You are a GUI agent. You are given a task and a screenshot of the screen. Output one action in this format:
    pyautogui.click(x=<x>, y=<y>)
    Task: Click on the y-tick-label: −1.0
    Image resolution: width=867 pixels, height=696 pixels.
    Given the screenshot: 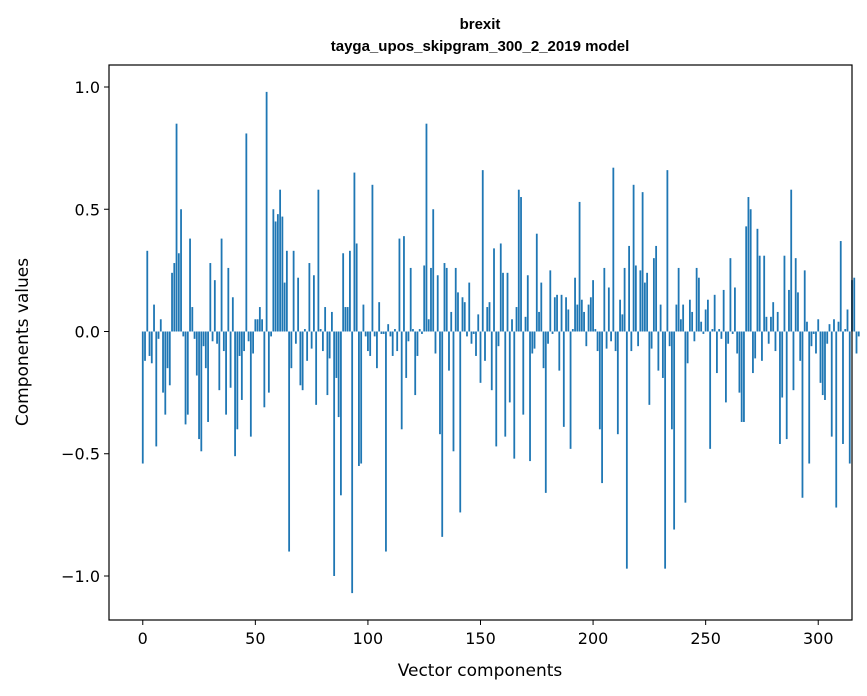 What is the action you would take?
    pyautogui.click(x=80, y=576)
    